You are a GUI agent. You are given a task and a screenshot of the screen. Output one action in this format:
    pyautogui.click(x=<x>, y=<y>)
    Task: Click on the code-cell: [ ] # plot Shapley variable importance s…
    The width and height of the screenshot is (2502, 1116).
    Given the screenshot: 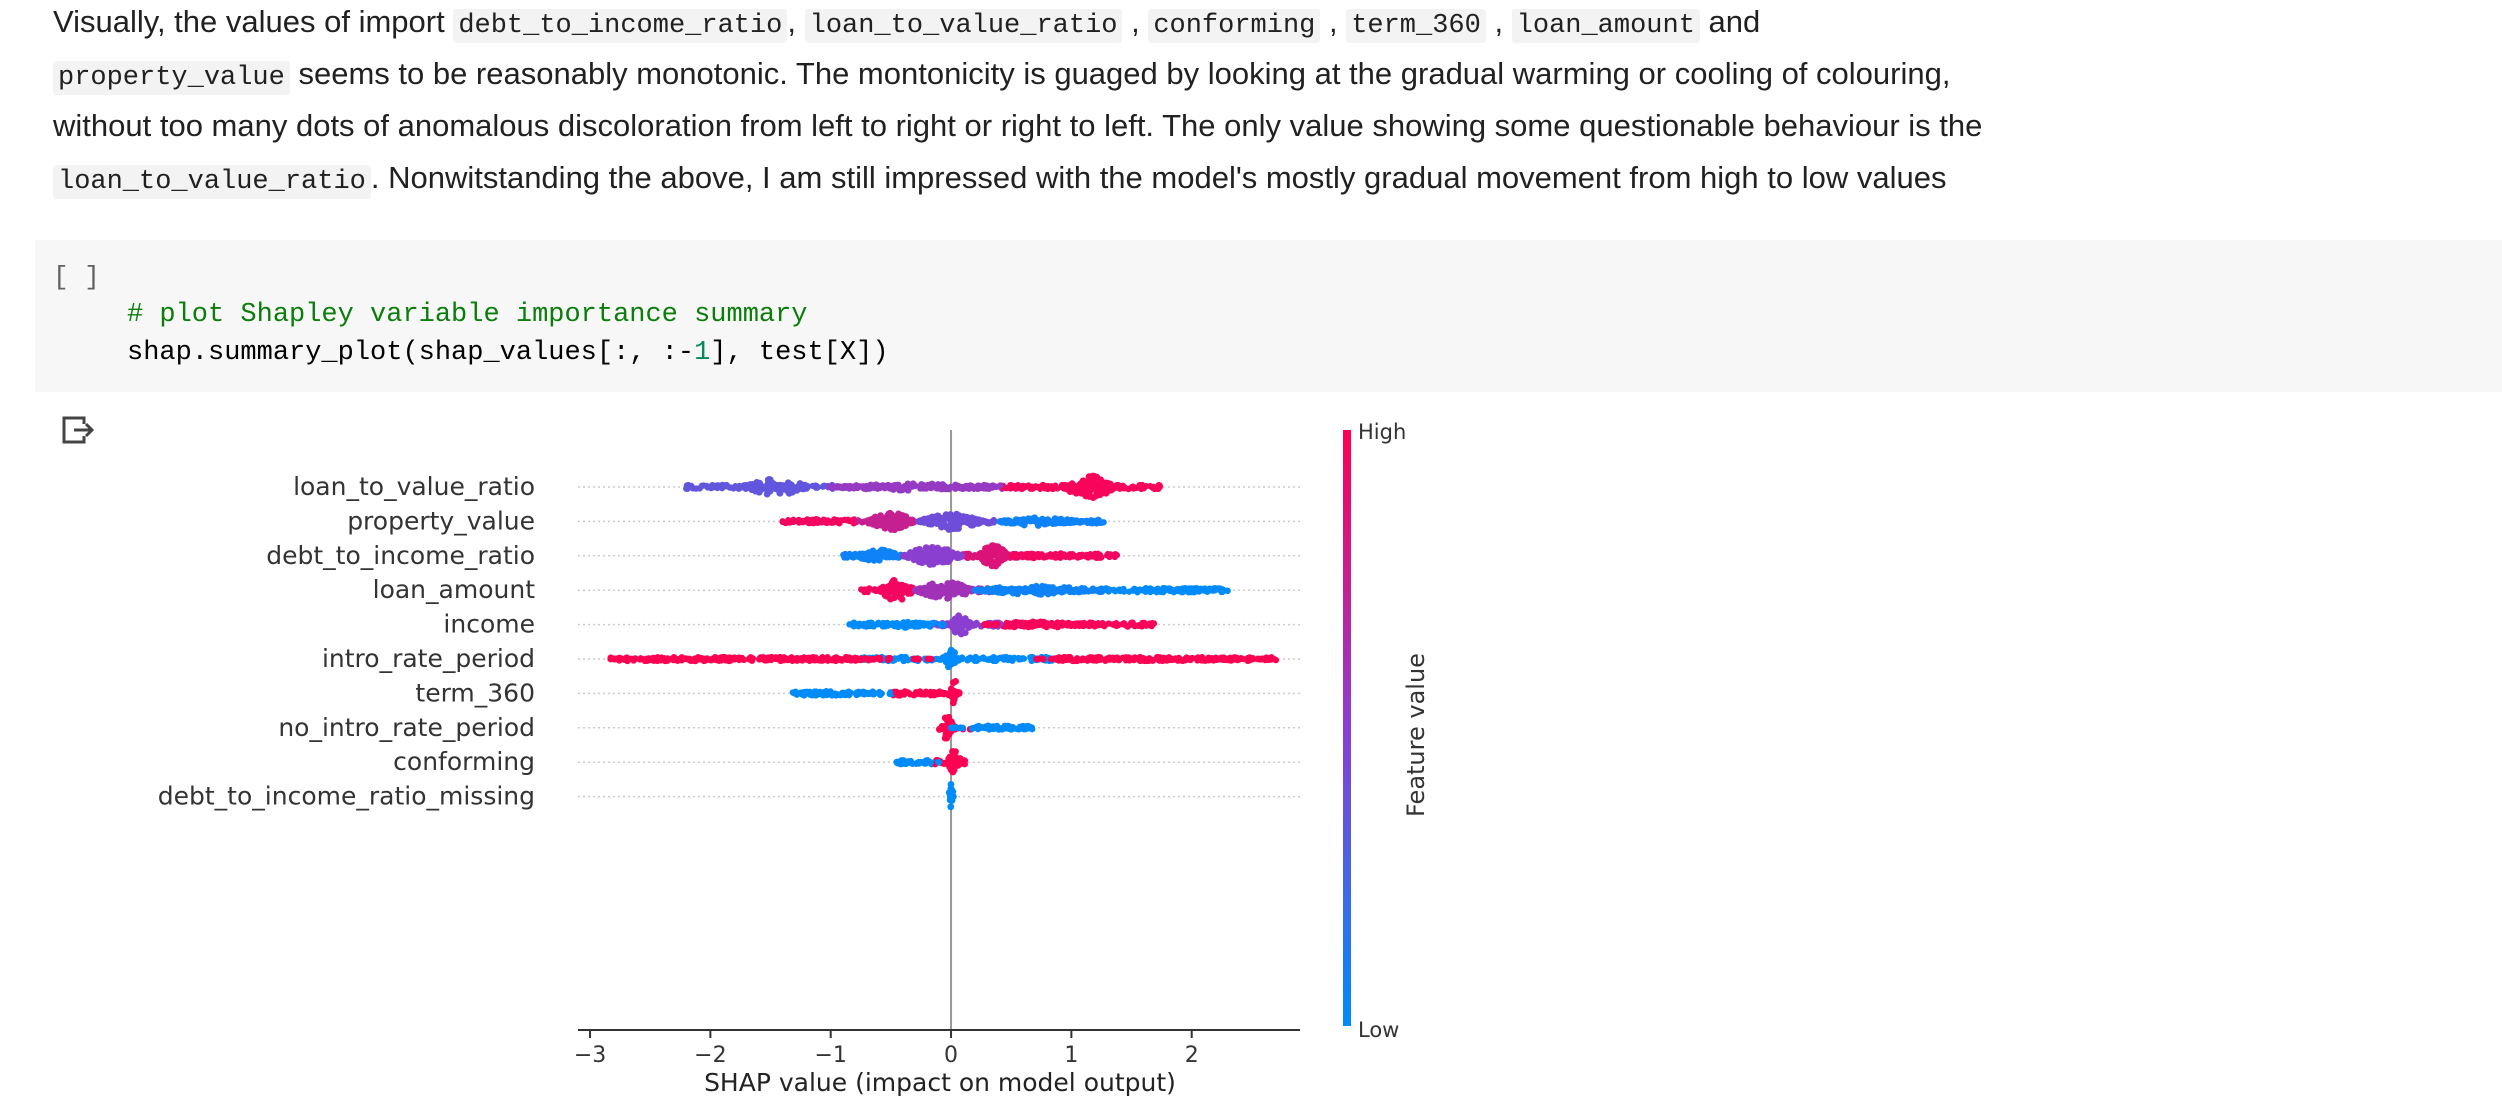 What is the action you would take?
    pyautogui.click(x=1268, y=316)
    